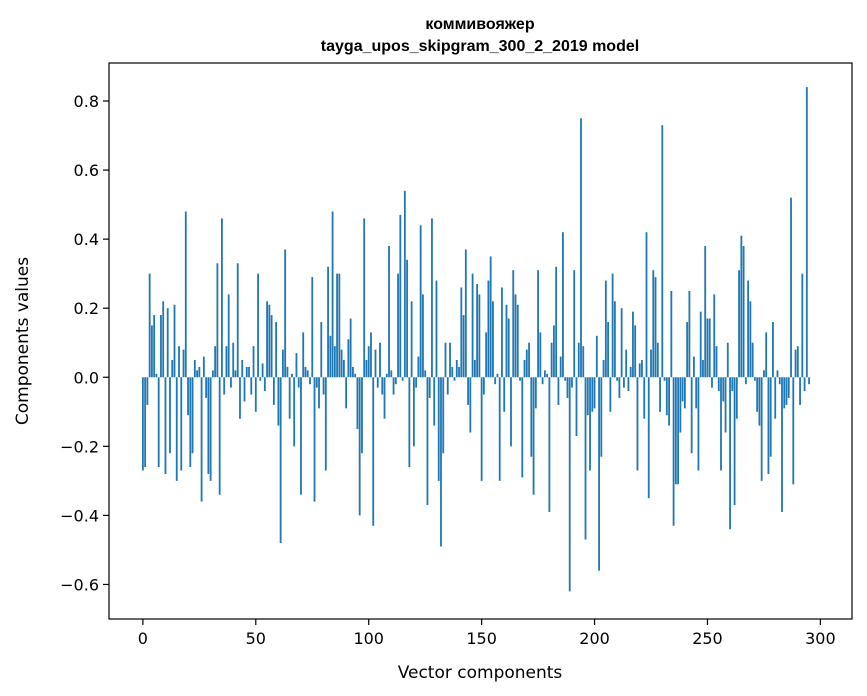 This screenshot has height=696, width=867. Describe the element at coordinates (86, 101) in the screenshot. I see `y-tick-label: 0.8` at that location.